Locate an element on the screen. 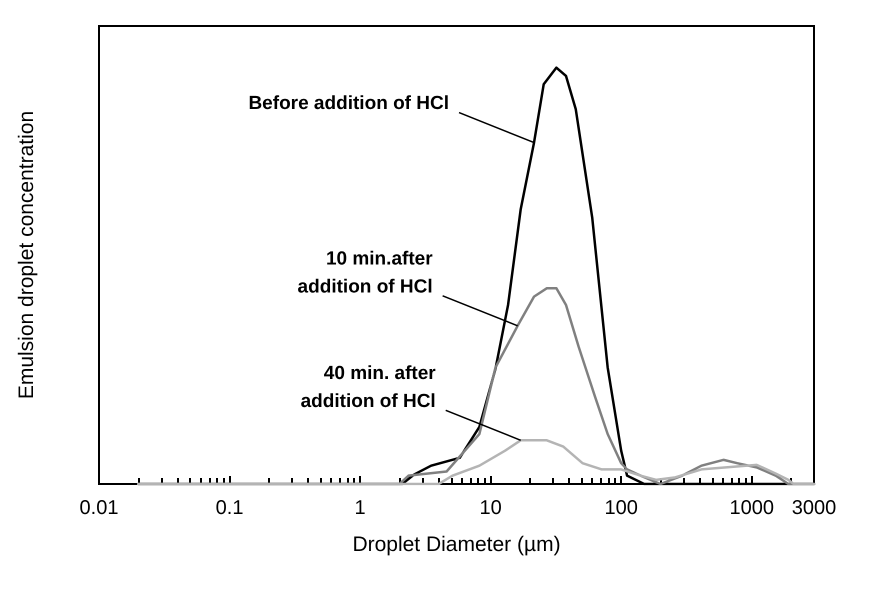  y-axis-title: Emulsion droplet concentration is located at coordinates (26, 255).